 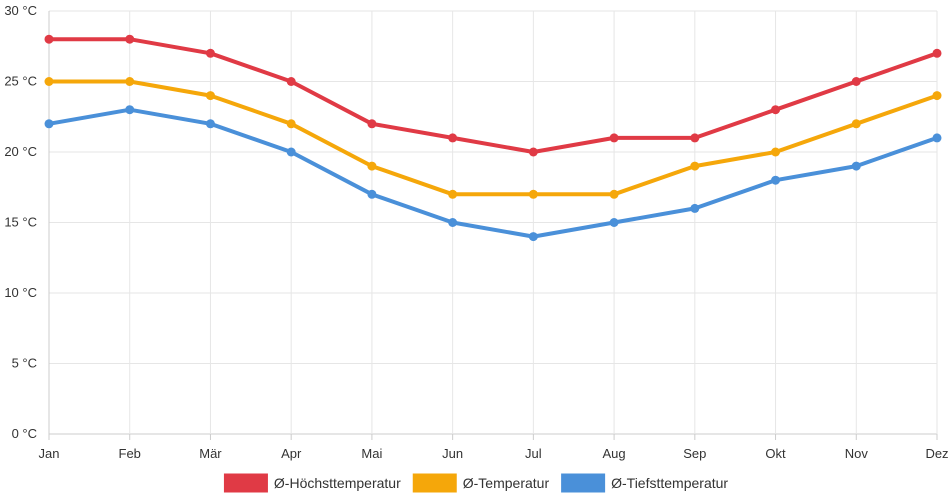 What do you see at coordinates (20, 81) in the screenshot?
I see `y-tick-label: 25 °C` at bounding box center [20, 81].